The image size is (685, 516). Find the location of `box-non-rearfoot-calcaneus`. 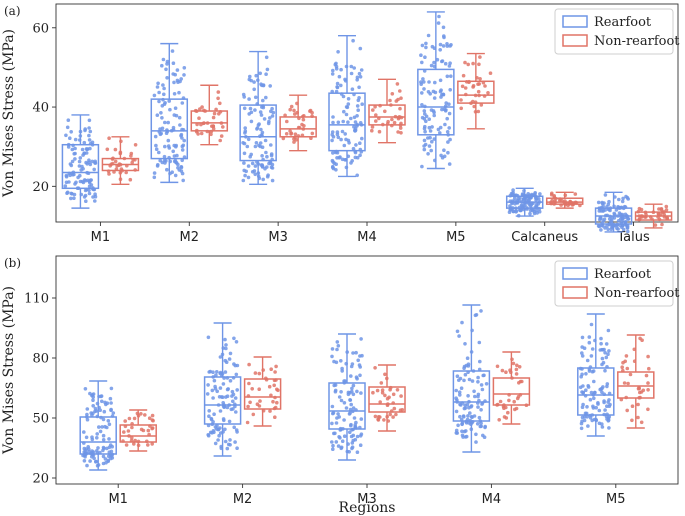

box-non-rearfoot-calcaneus is located at coordinates (564, 200).